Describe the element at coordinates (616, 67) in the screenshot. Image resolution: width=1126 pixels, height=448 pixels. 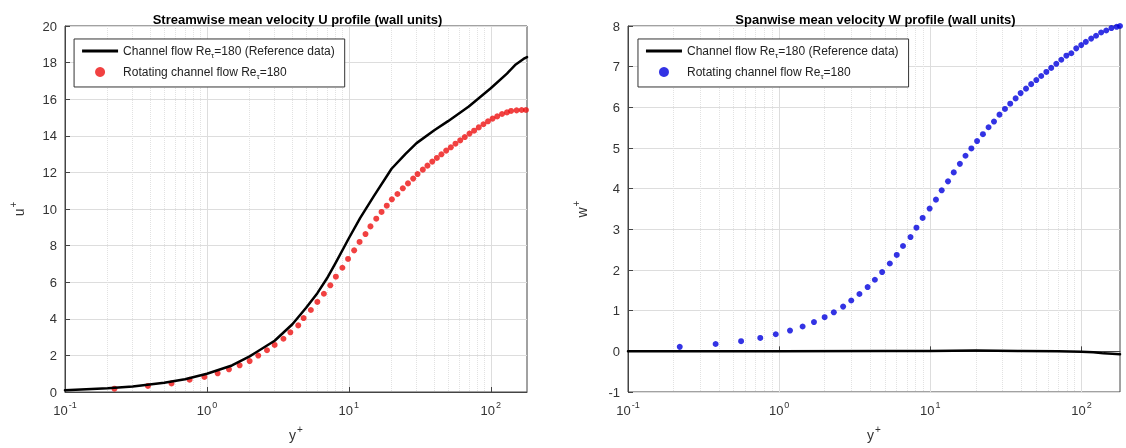
I see `y-tick-label: 7` at that location.